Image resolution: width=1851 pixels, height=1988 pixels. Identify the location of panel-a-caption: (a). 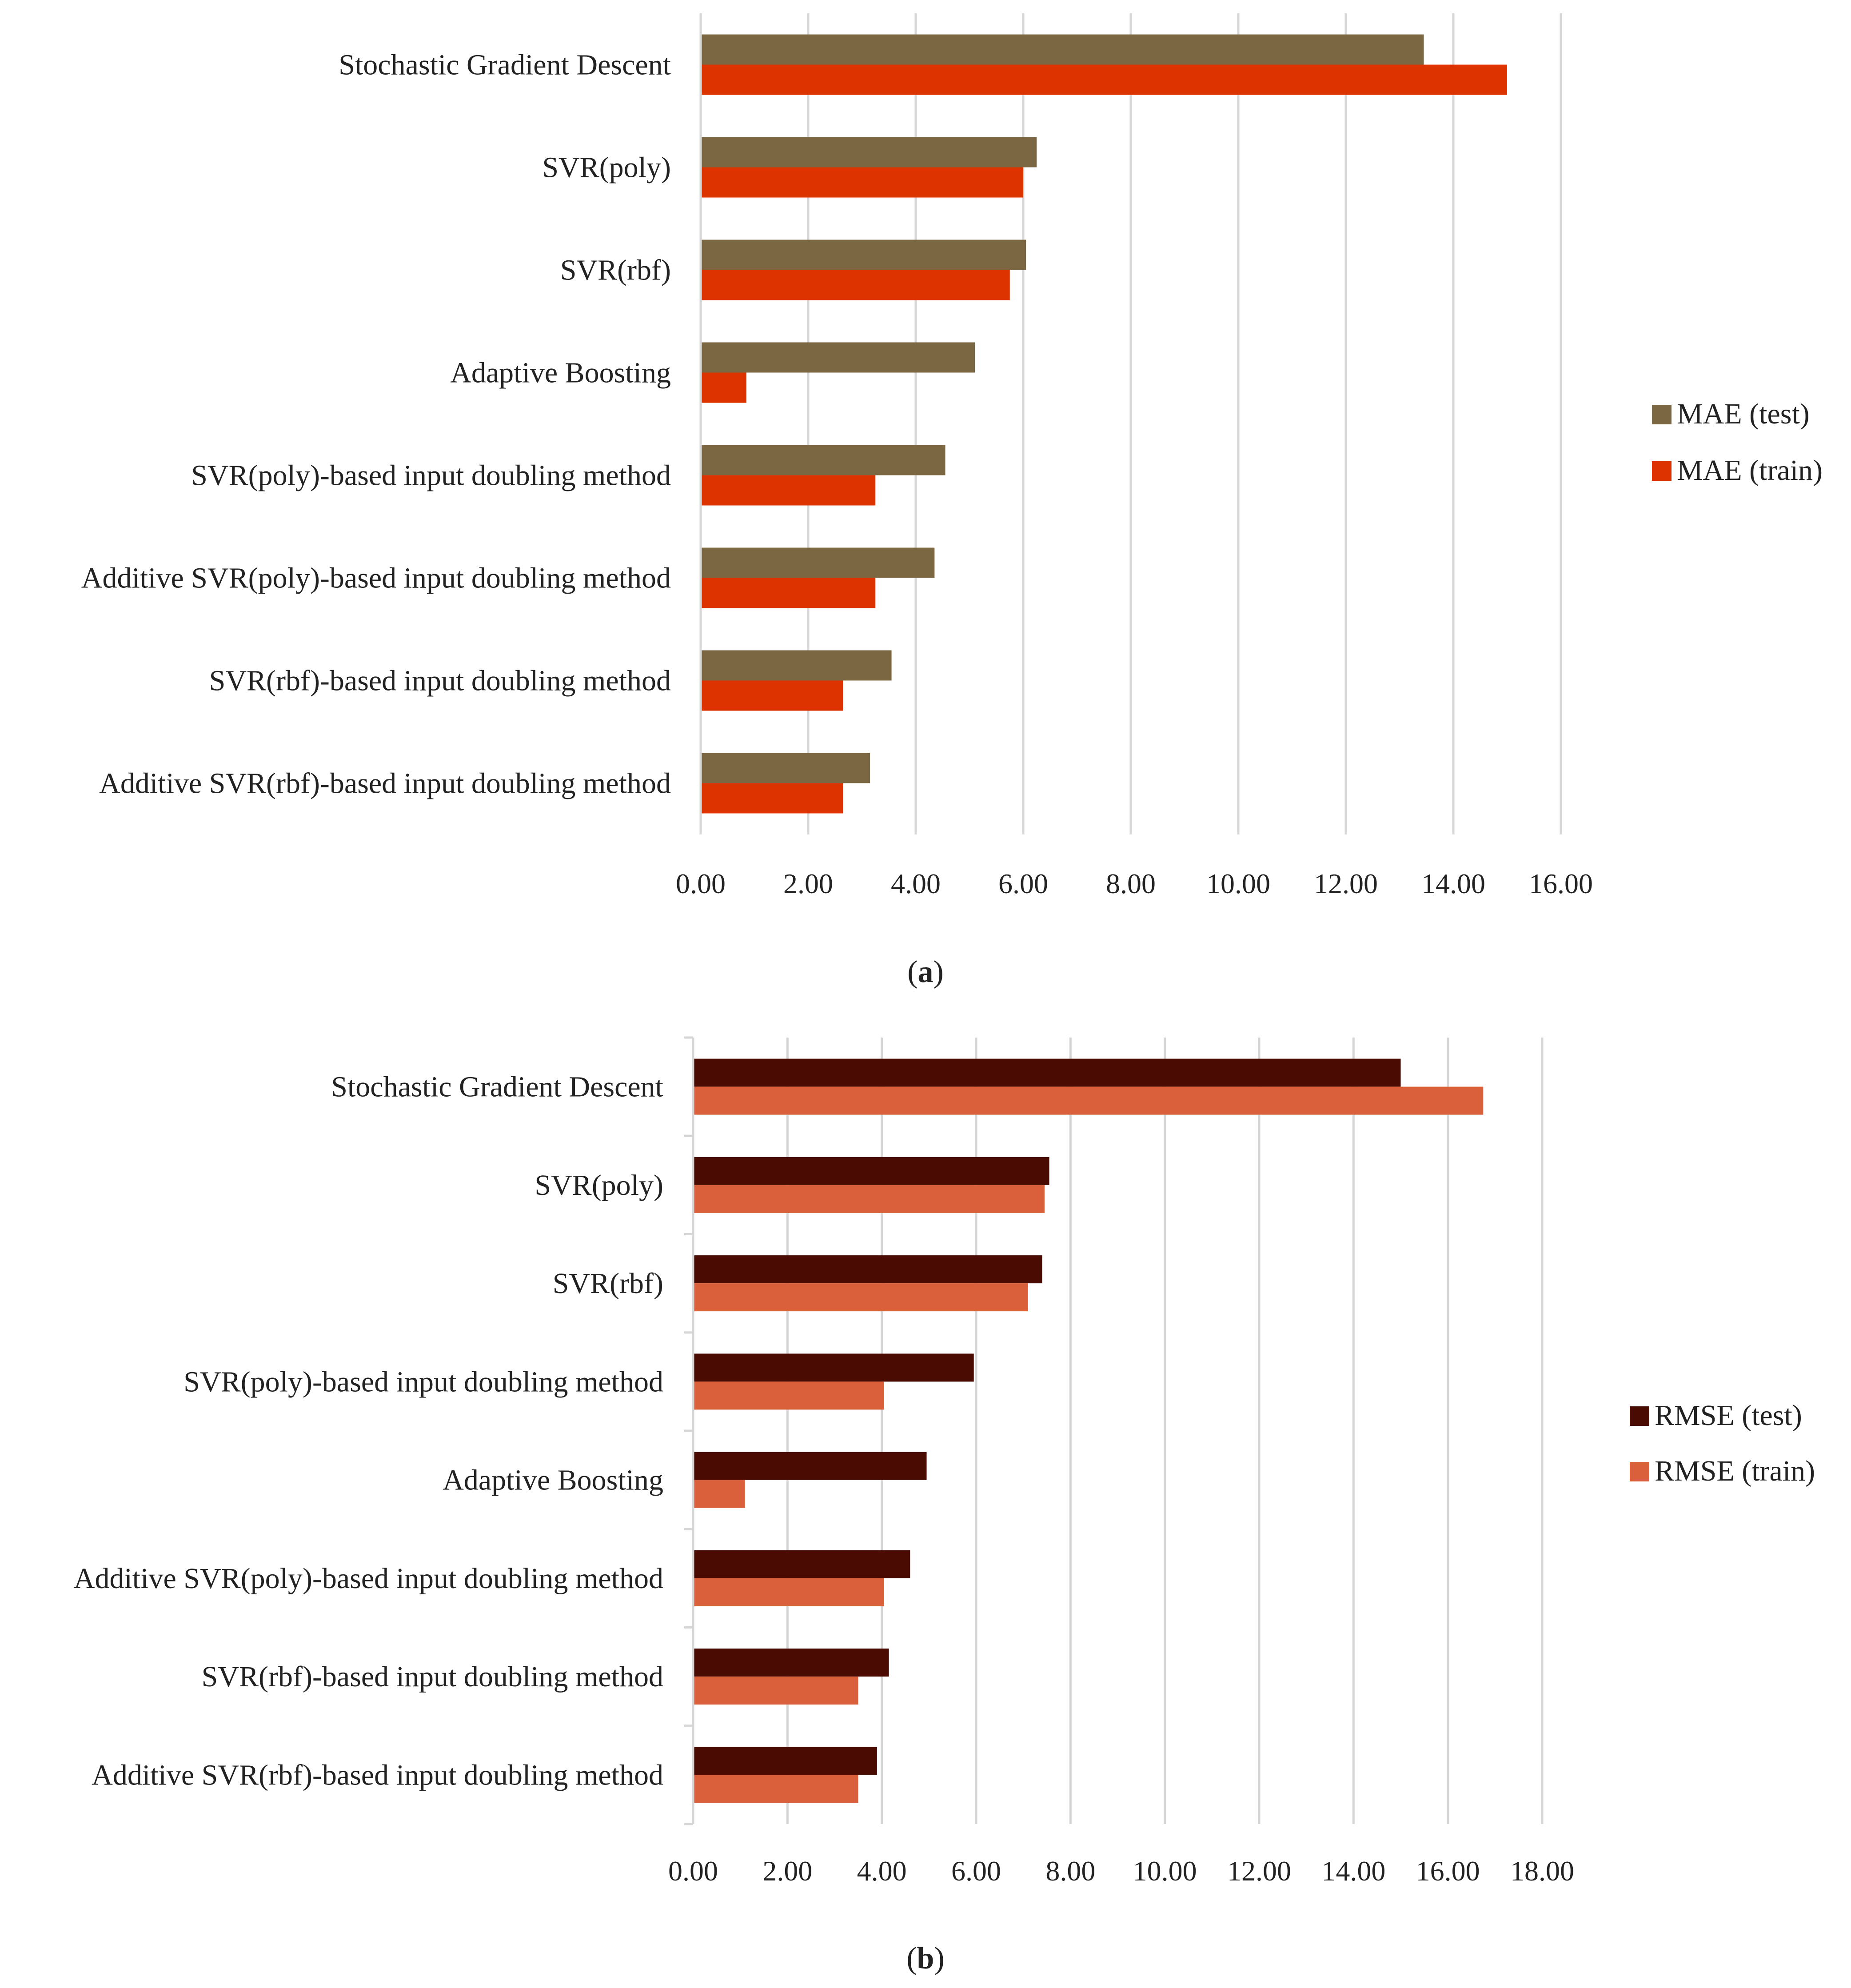
(925, 972).